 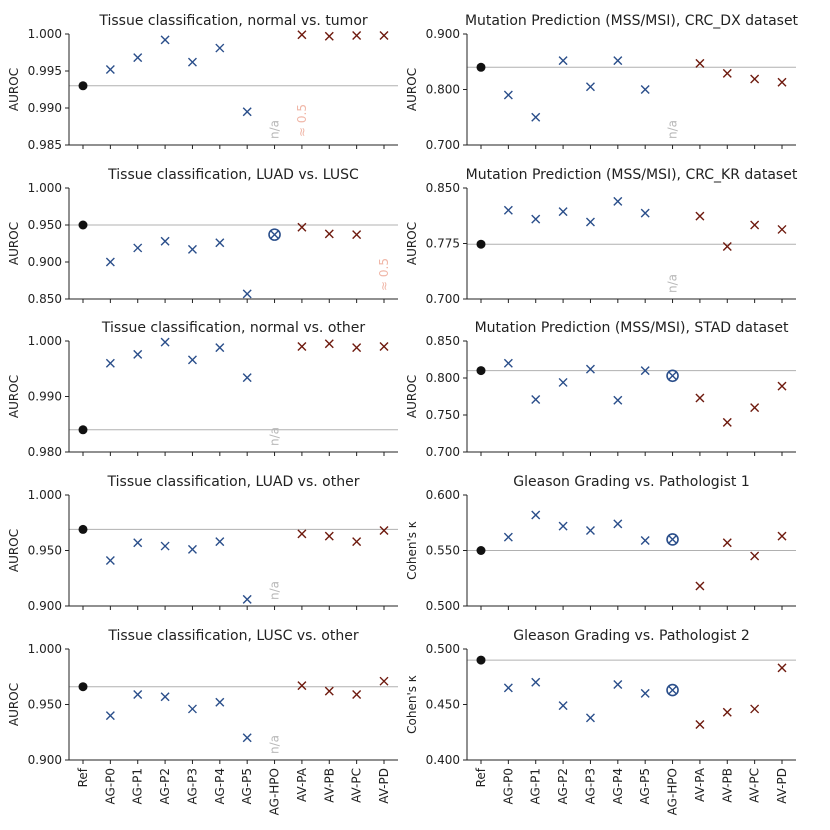 I want to click on panel-2-point-ag-p0, so click(x=508, y=95).